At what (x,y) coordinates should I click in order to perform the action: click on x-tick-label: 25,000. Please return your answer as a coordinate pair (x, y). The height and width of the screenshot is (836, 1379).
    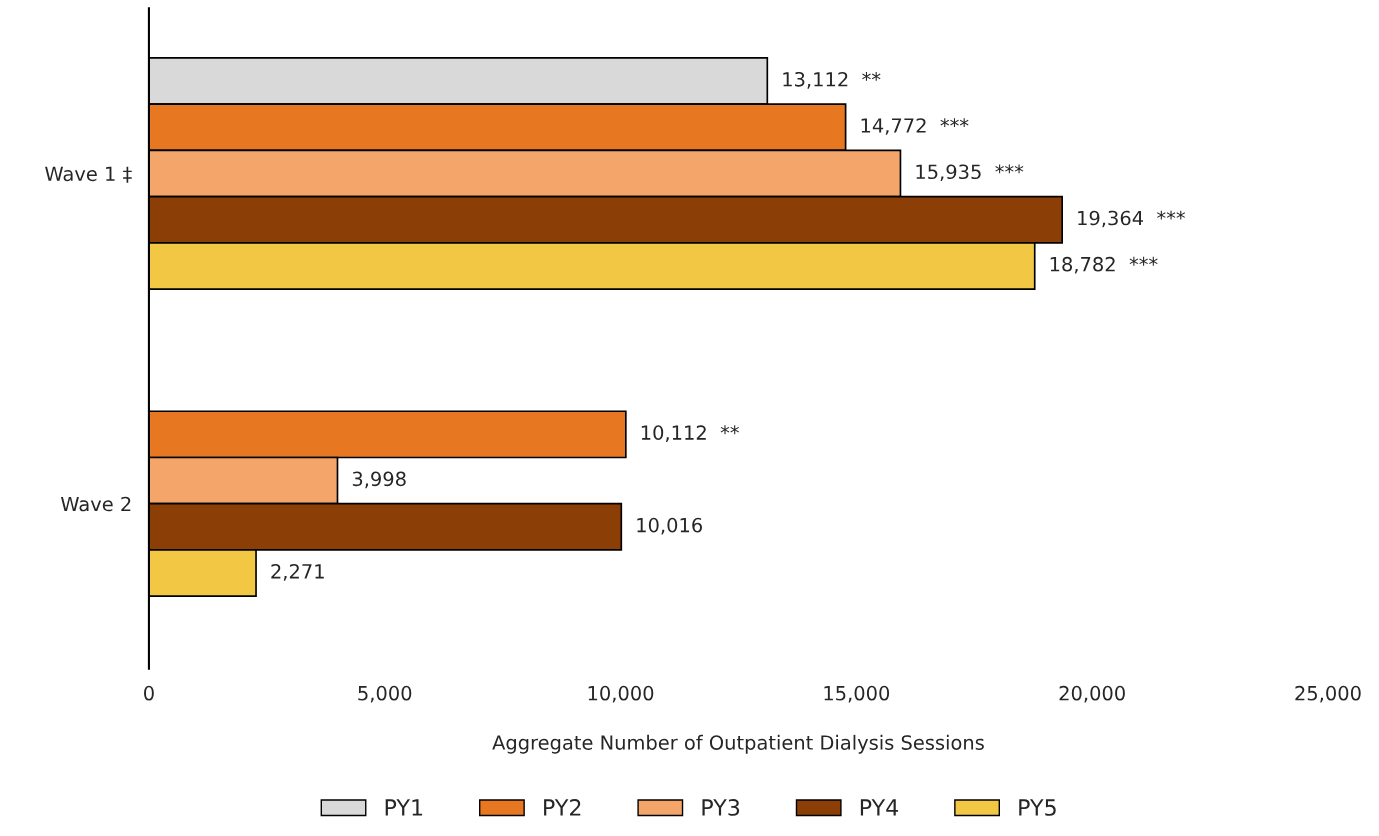
    Looking at the image, I should click on (1328, 694).